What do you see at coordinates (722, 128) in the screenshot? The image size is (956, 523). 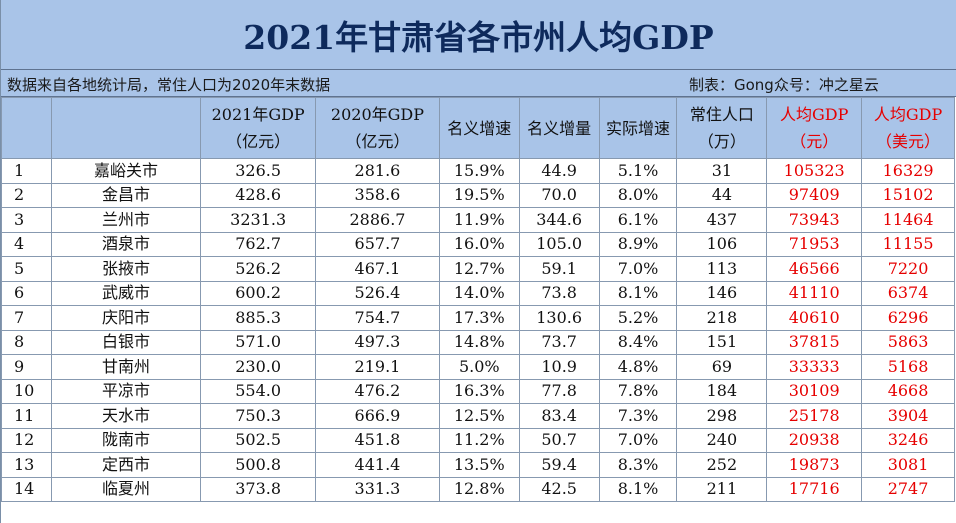 I see `header-population: 常住人口 （万）` at bounding box center [722, 128].